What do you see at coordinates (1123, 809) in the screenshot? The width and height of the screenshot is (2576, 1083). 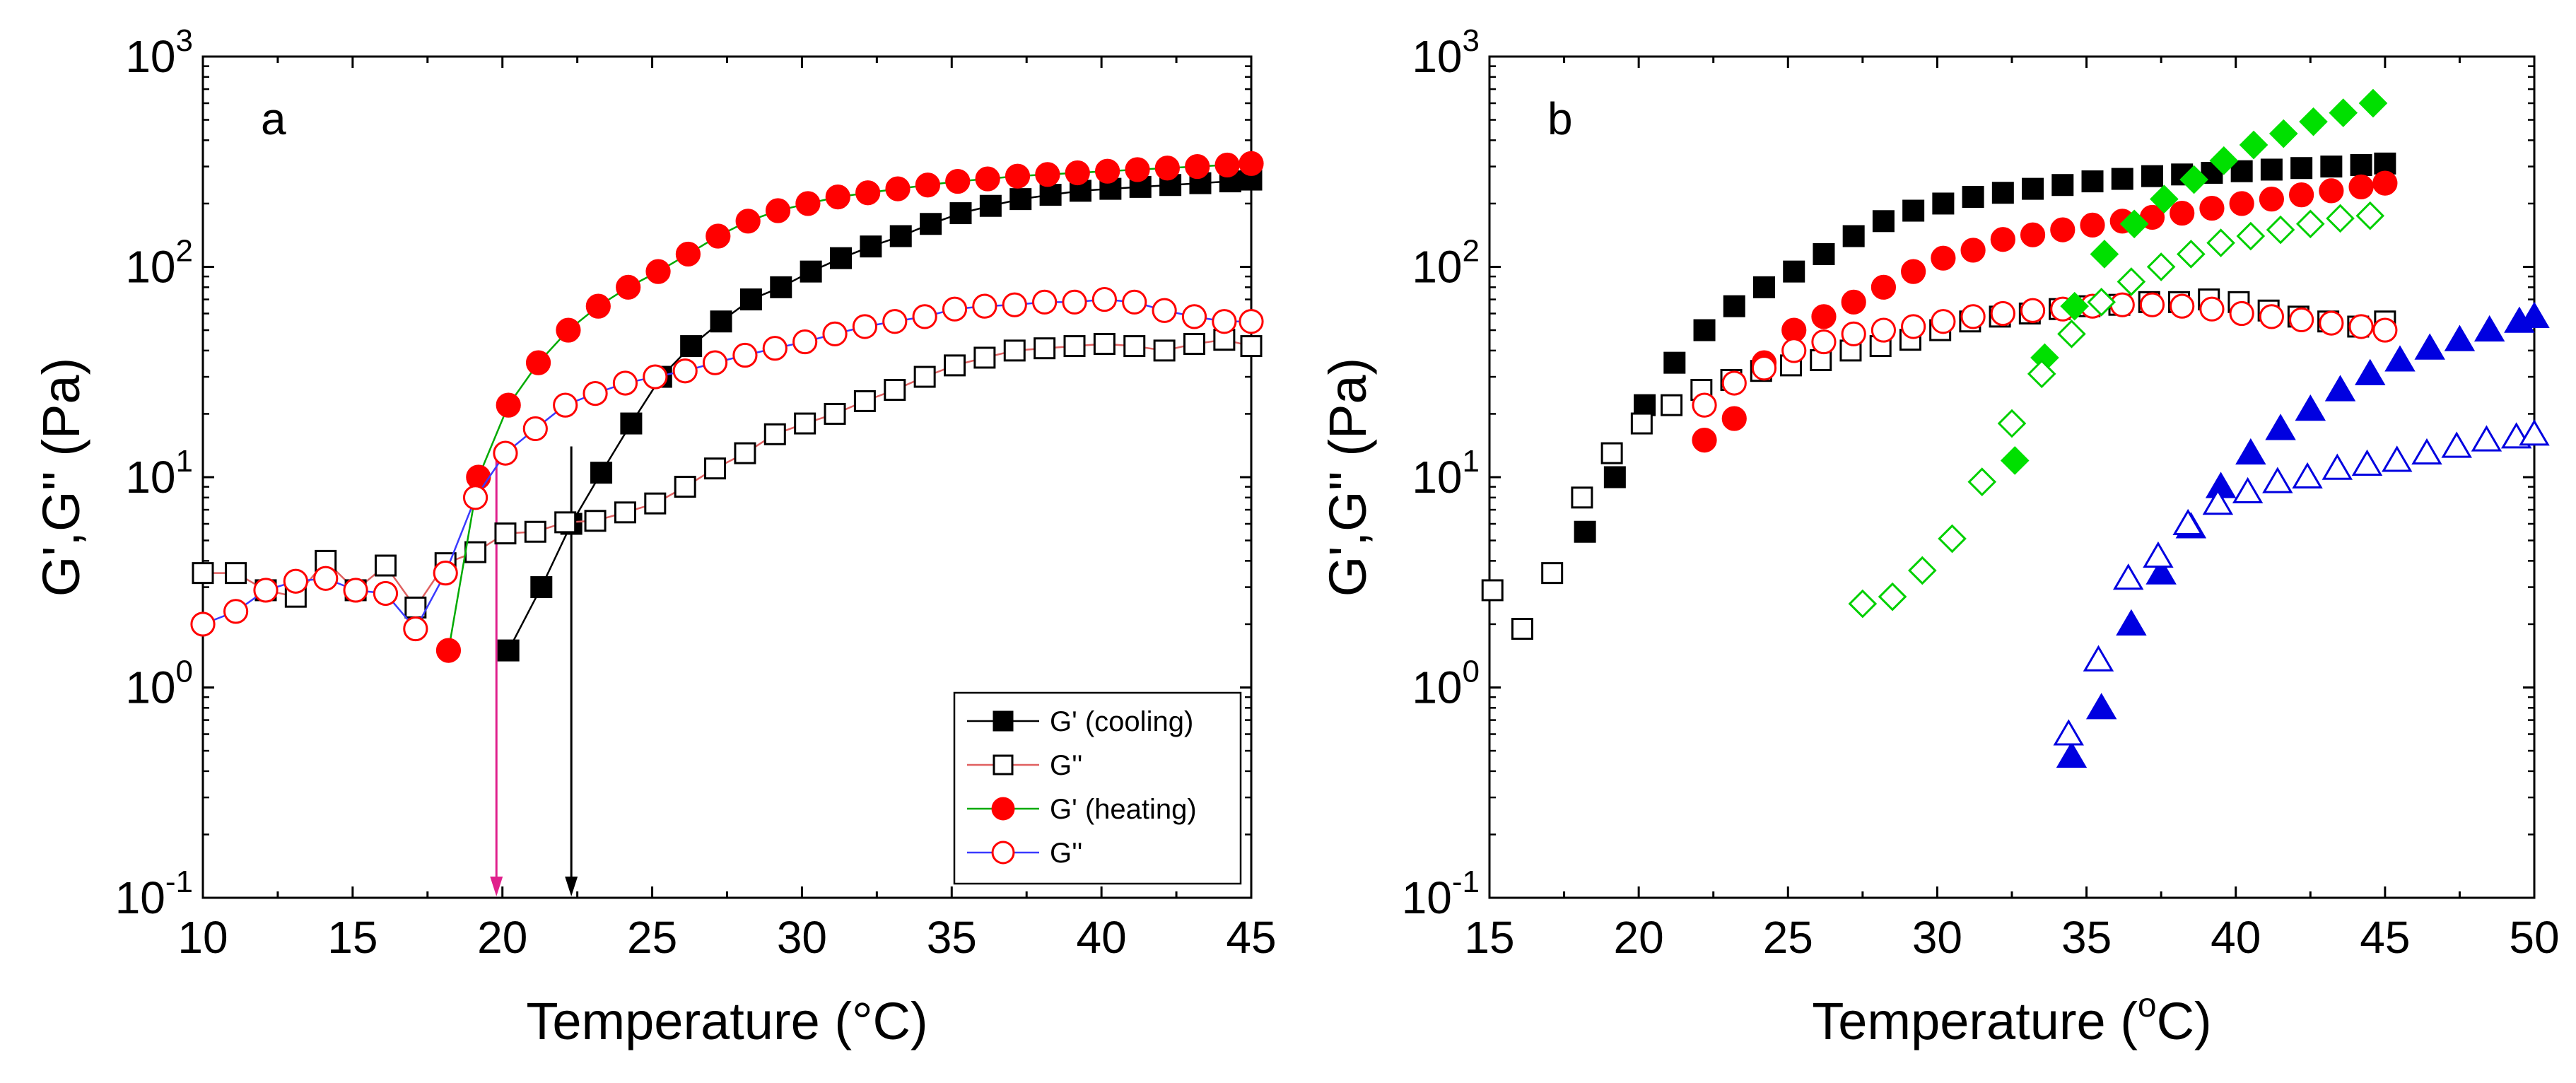 I see `legend-entry-label: G' (heating)` at bounding box center [1123, 809].